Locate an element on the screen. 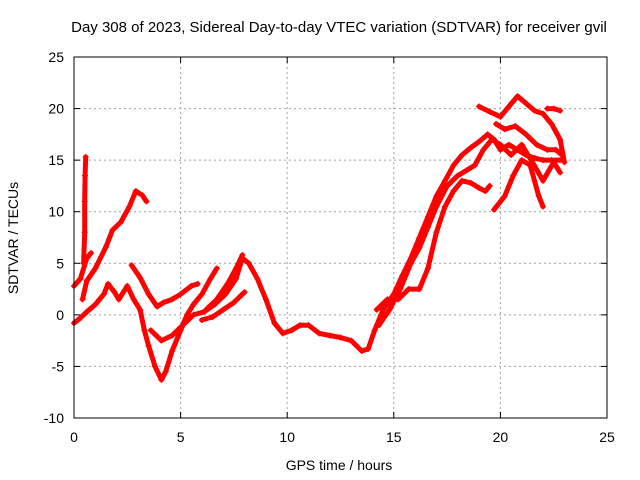  y-tick-label: 20 is located at coordinates (56, 109).